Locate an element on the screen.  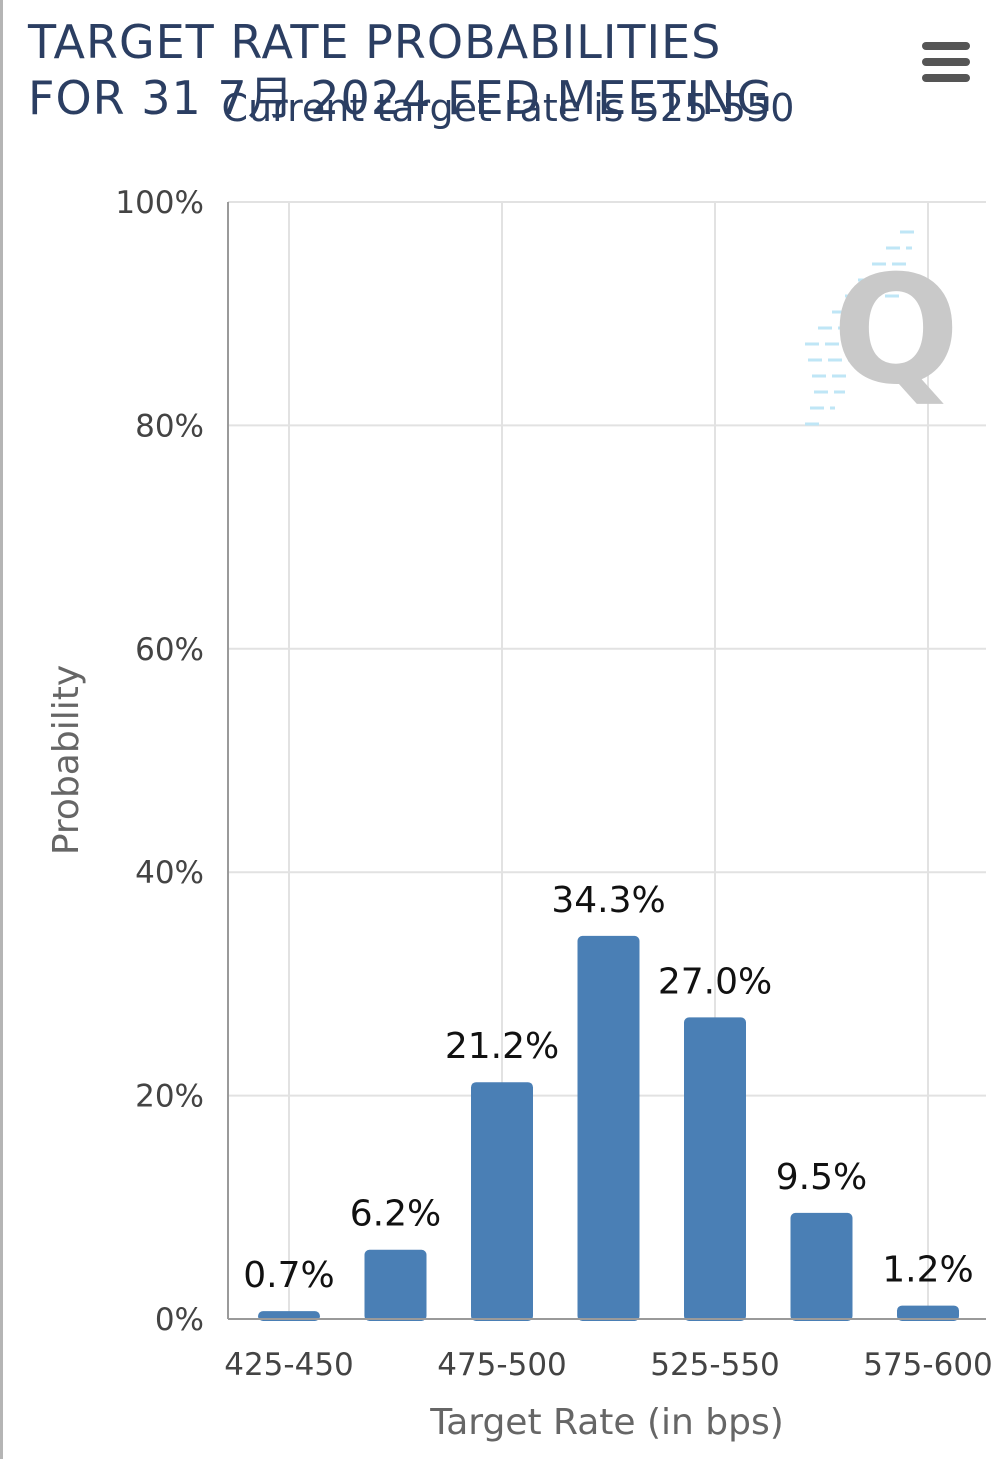
data-label-500-525: 34.3% is located at coordinates (608, 900).